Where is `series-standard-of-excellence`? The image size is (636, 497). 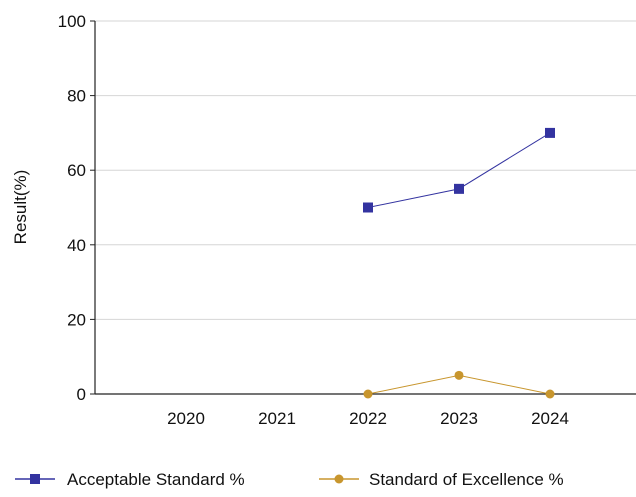 series-standard-of-excellence is located at coordinates (459, 384).